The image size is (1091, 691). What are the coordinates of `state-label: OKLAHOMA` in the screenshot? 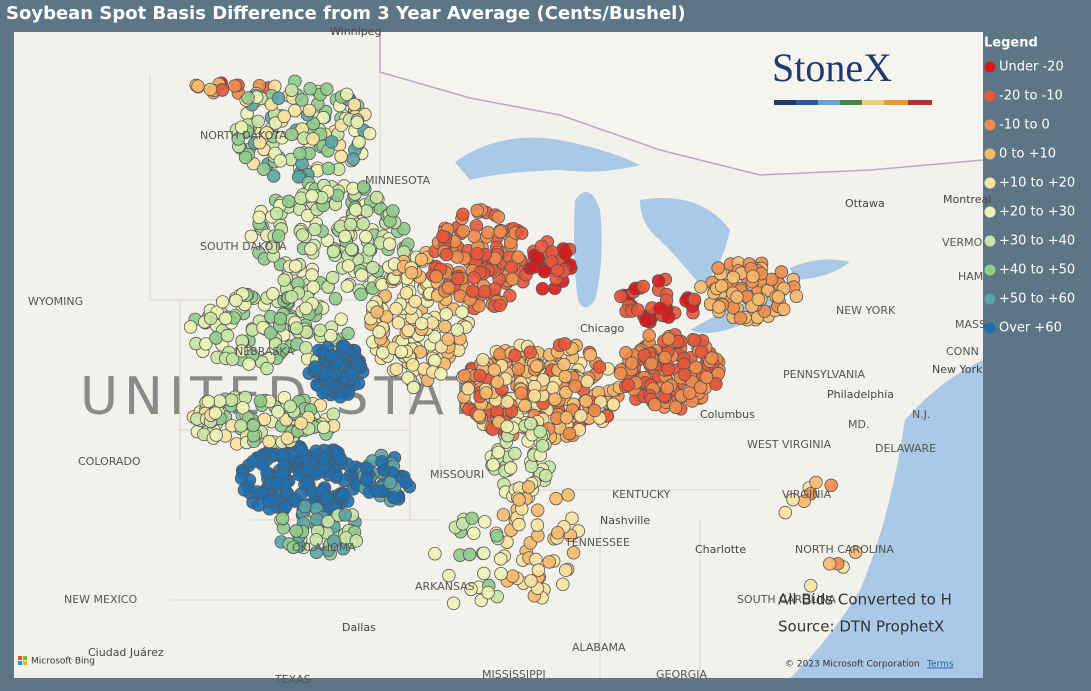 It's located at (324, 547).